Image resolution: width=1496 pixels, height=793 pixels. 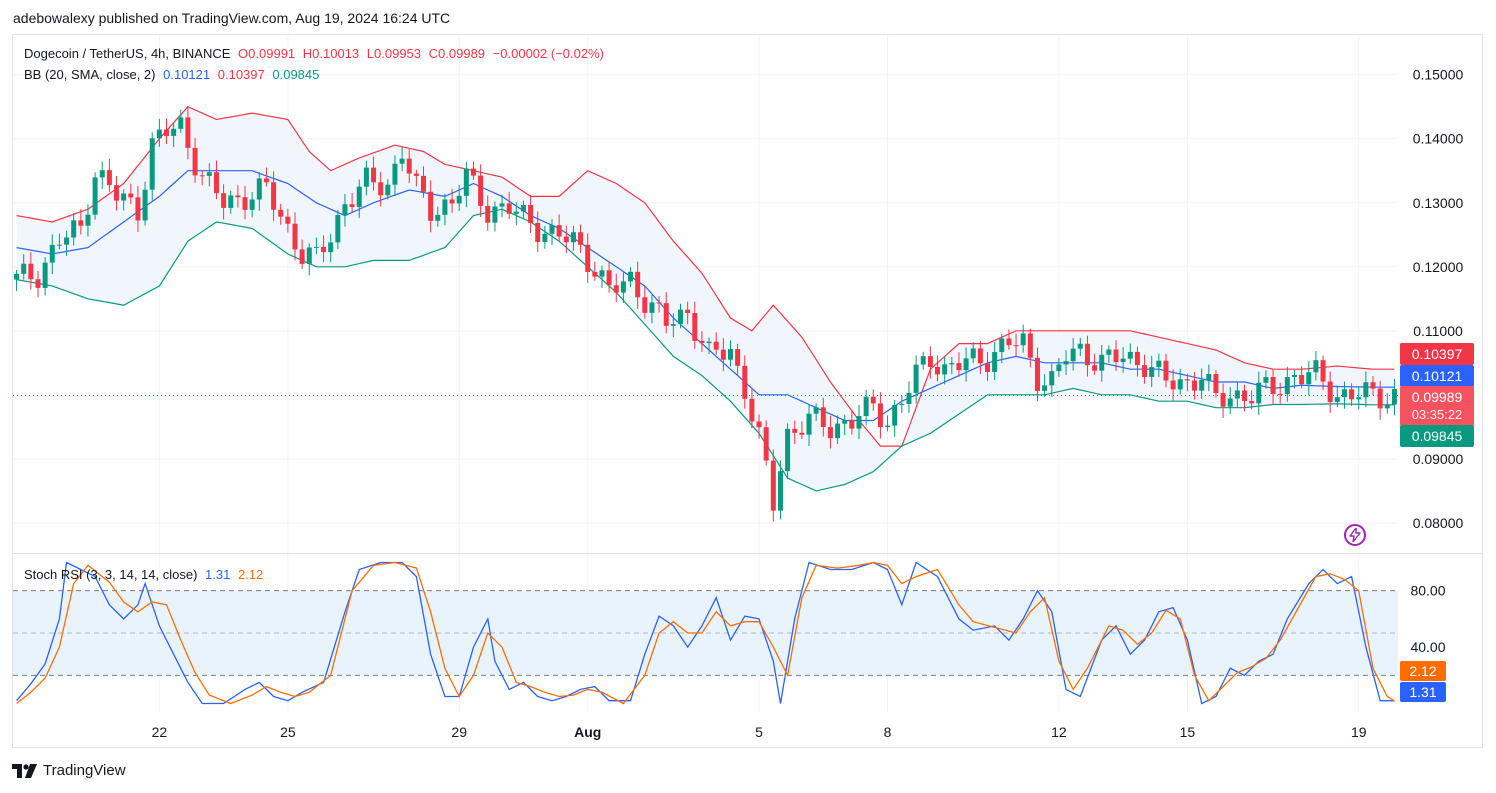 I want to click on rsi-k-value: 1.31, so click(x=218, y=574).